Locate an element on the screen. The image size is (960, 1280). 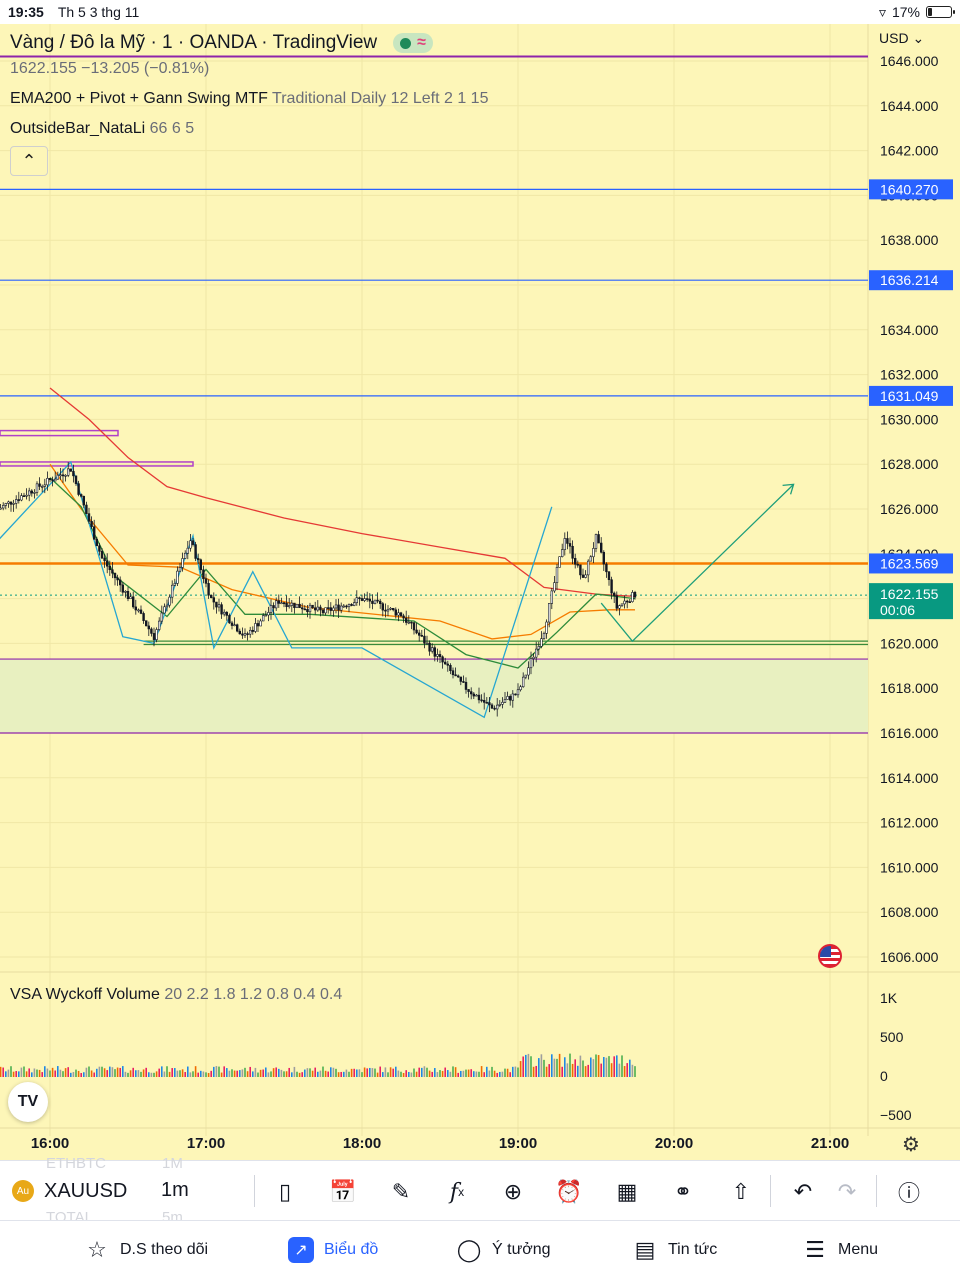
alarm-clock-icon: ⏰ is located at coordinates (569, 1191).